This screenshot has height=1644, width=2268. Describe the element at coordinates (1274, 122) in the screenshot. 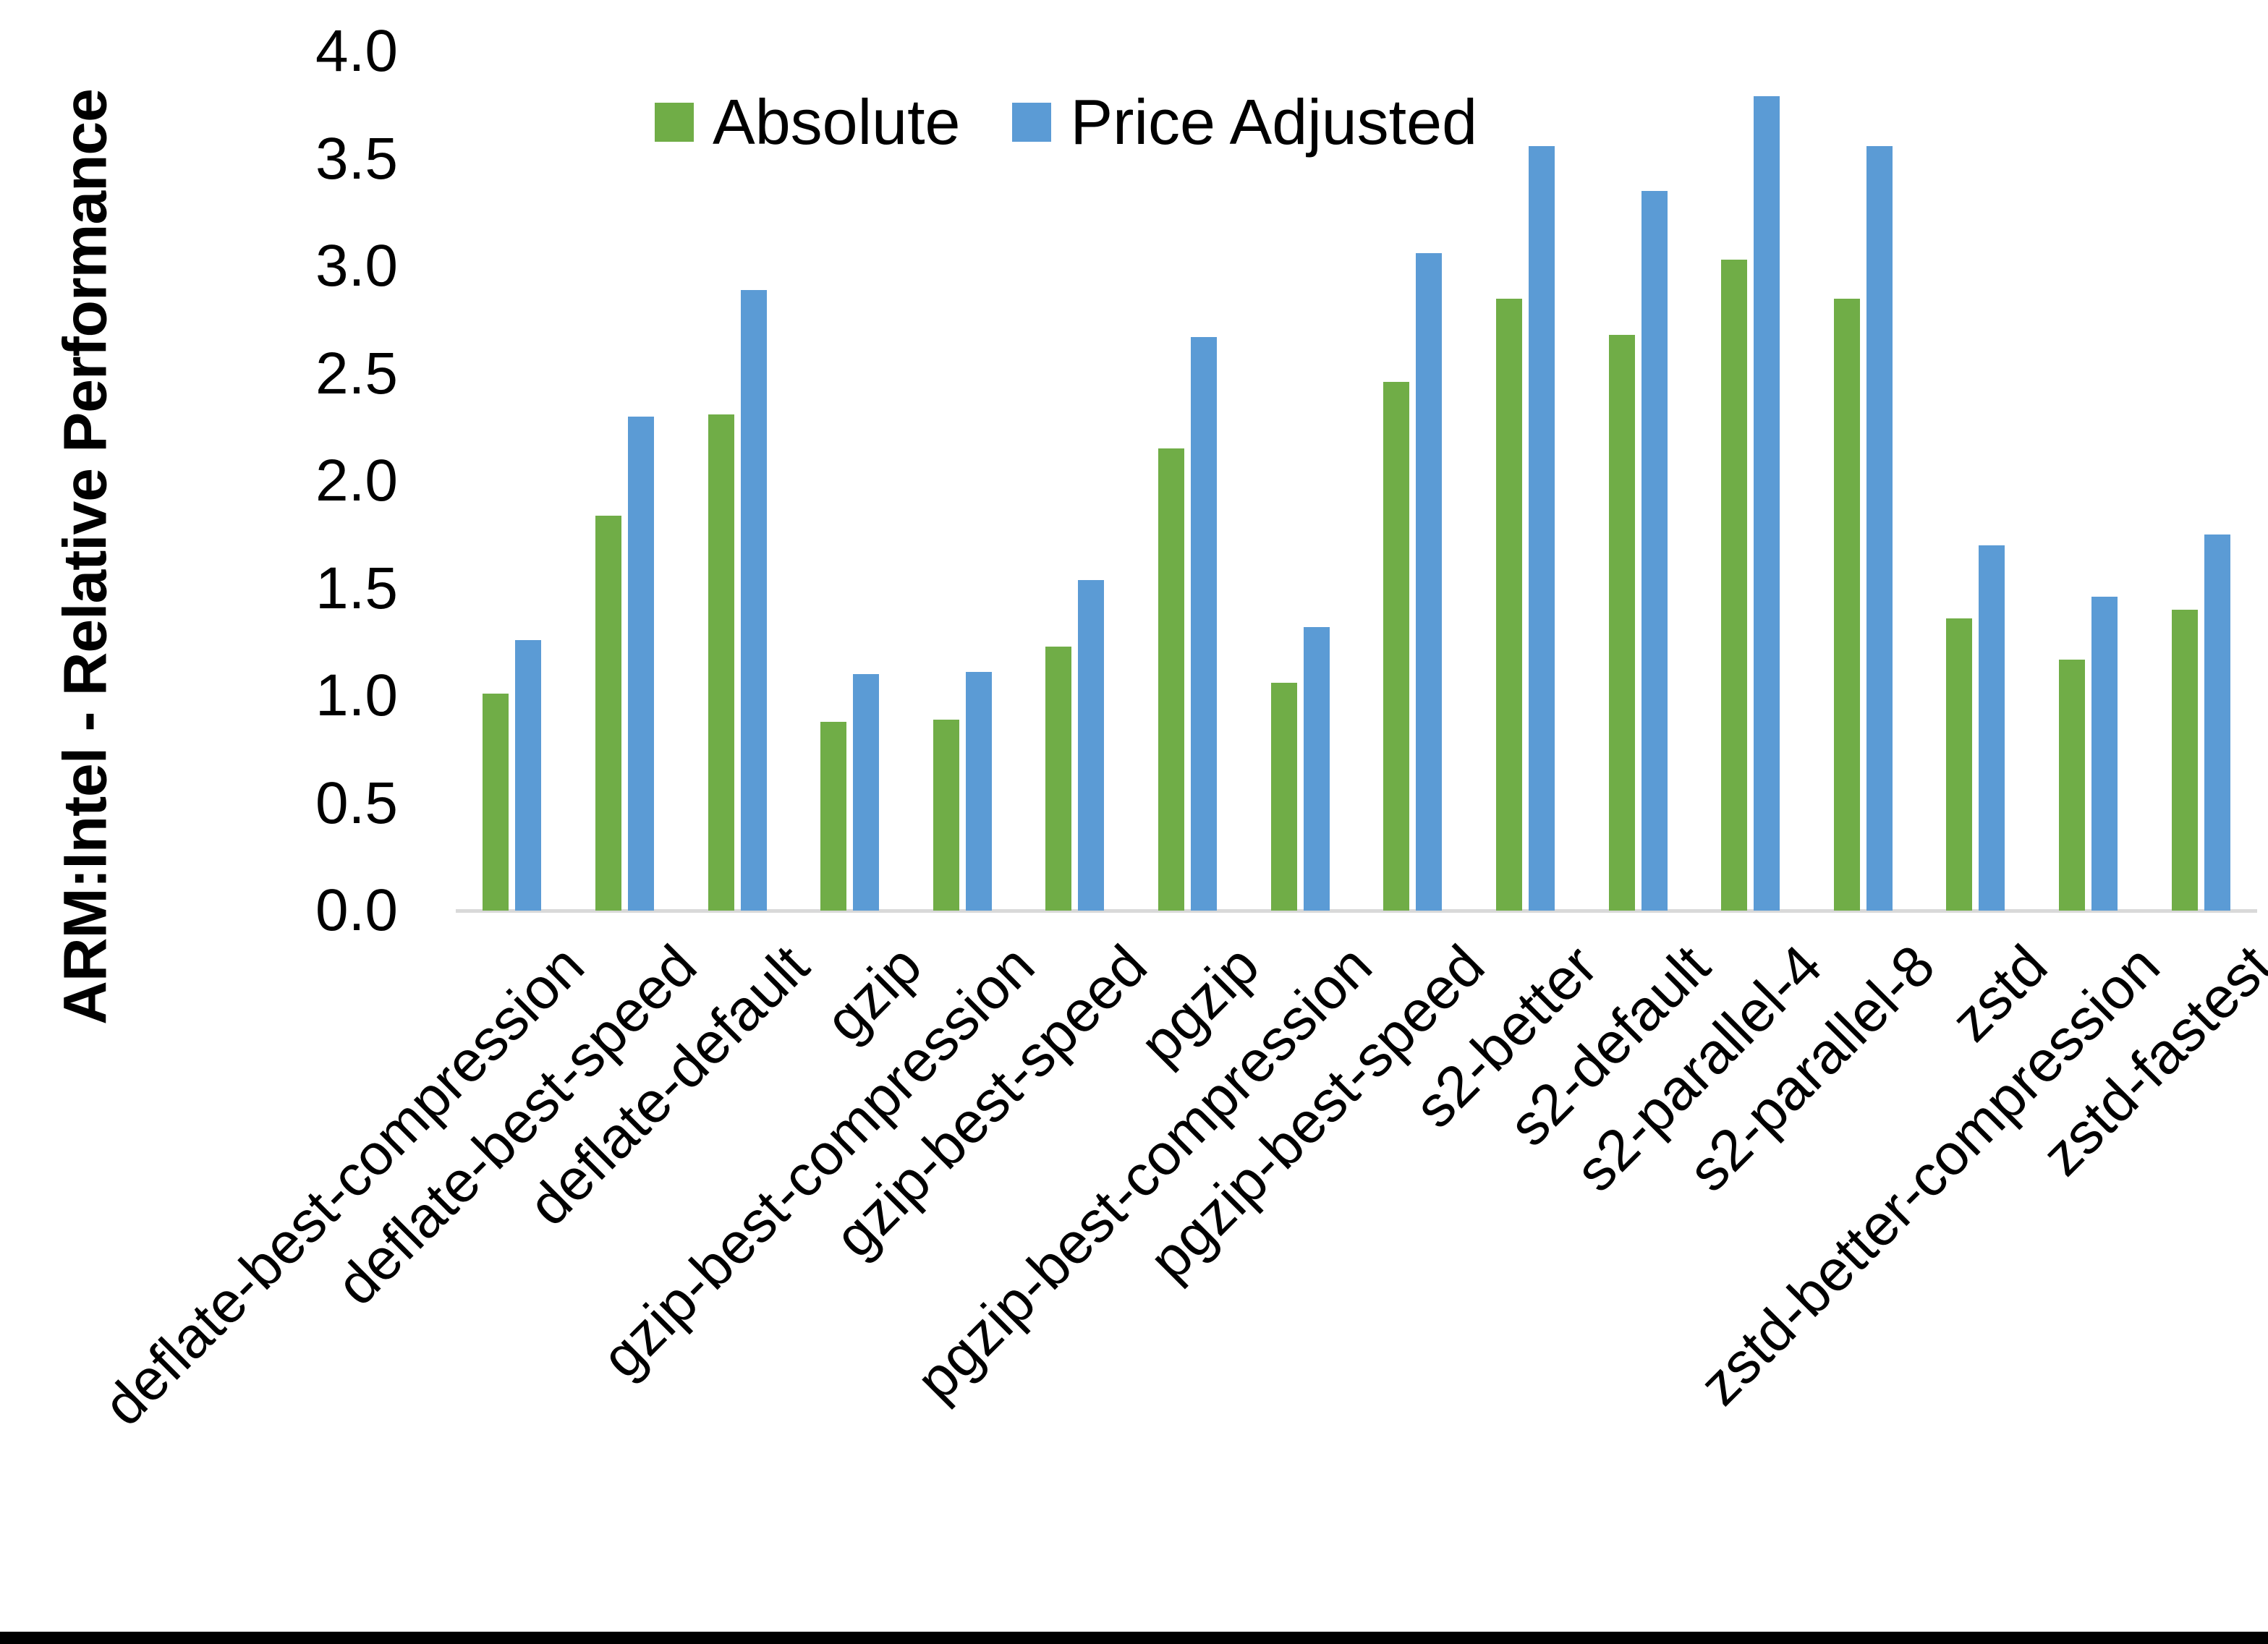

I see `legend-label-price-adjusted: Price Adjusted` at that location.